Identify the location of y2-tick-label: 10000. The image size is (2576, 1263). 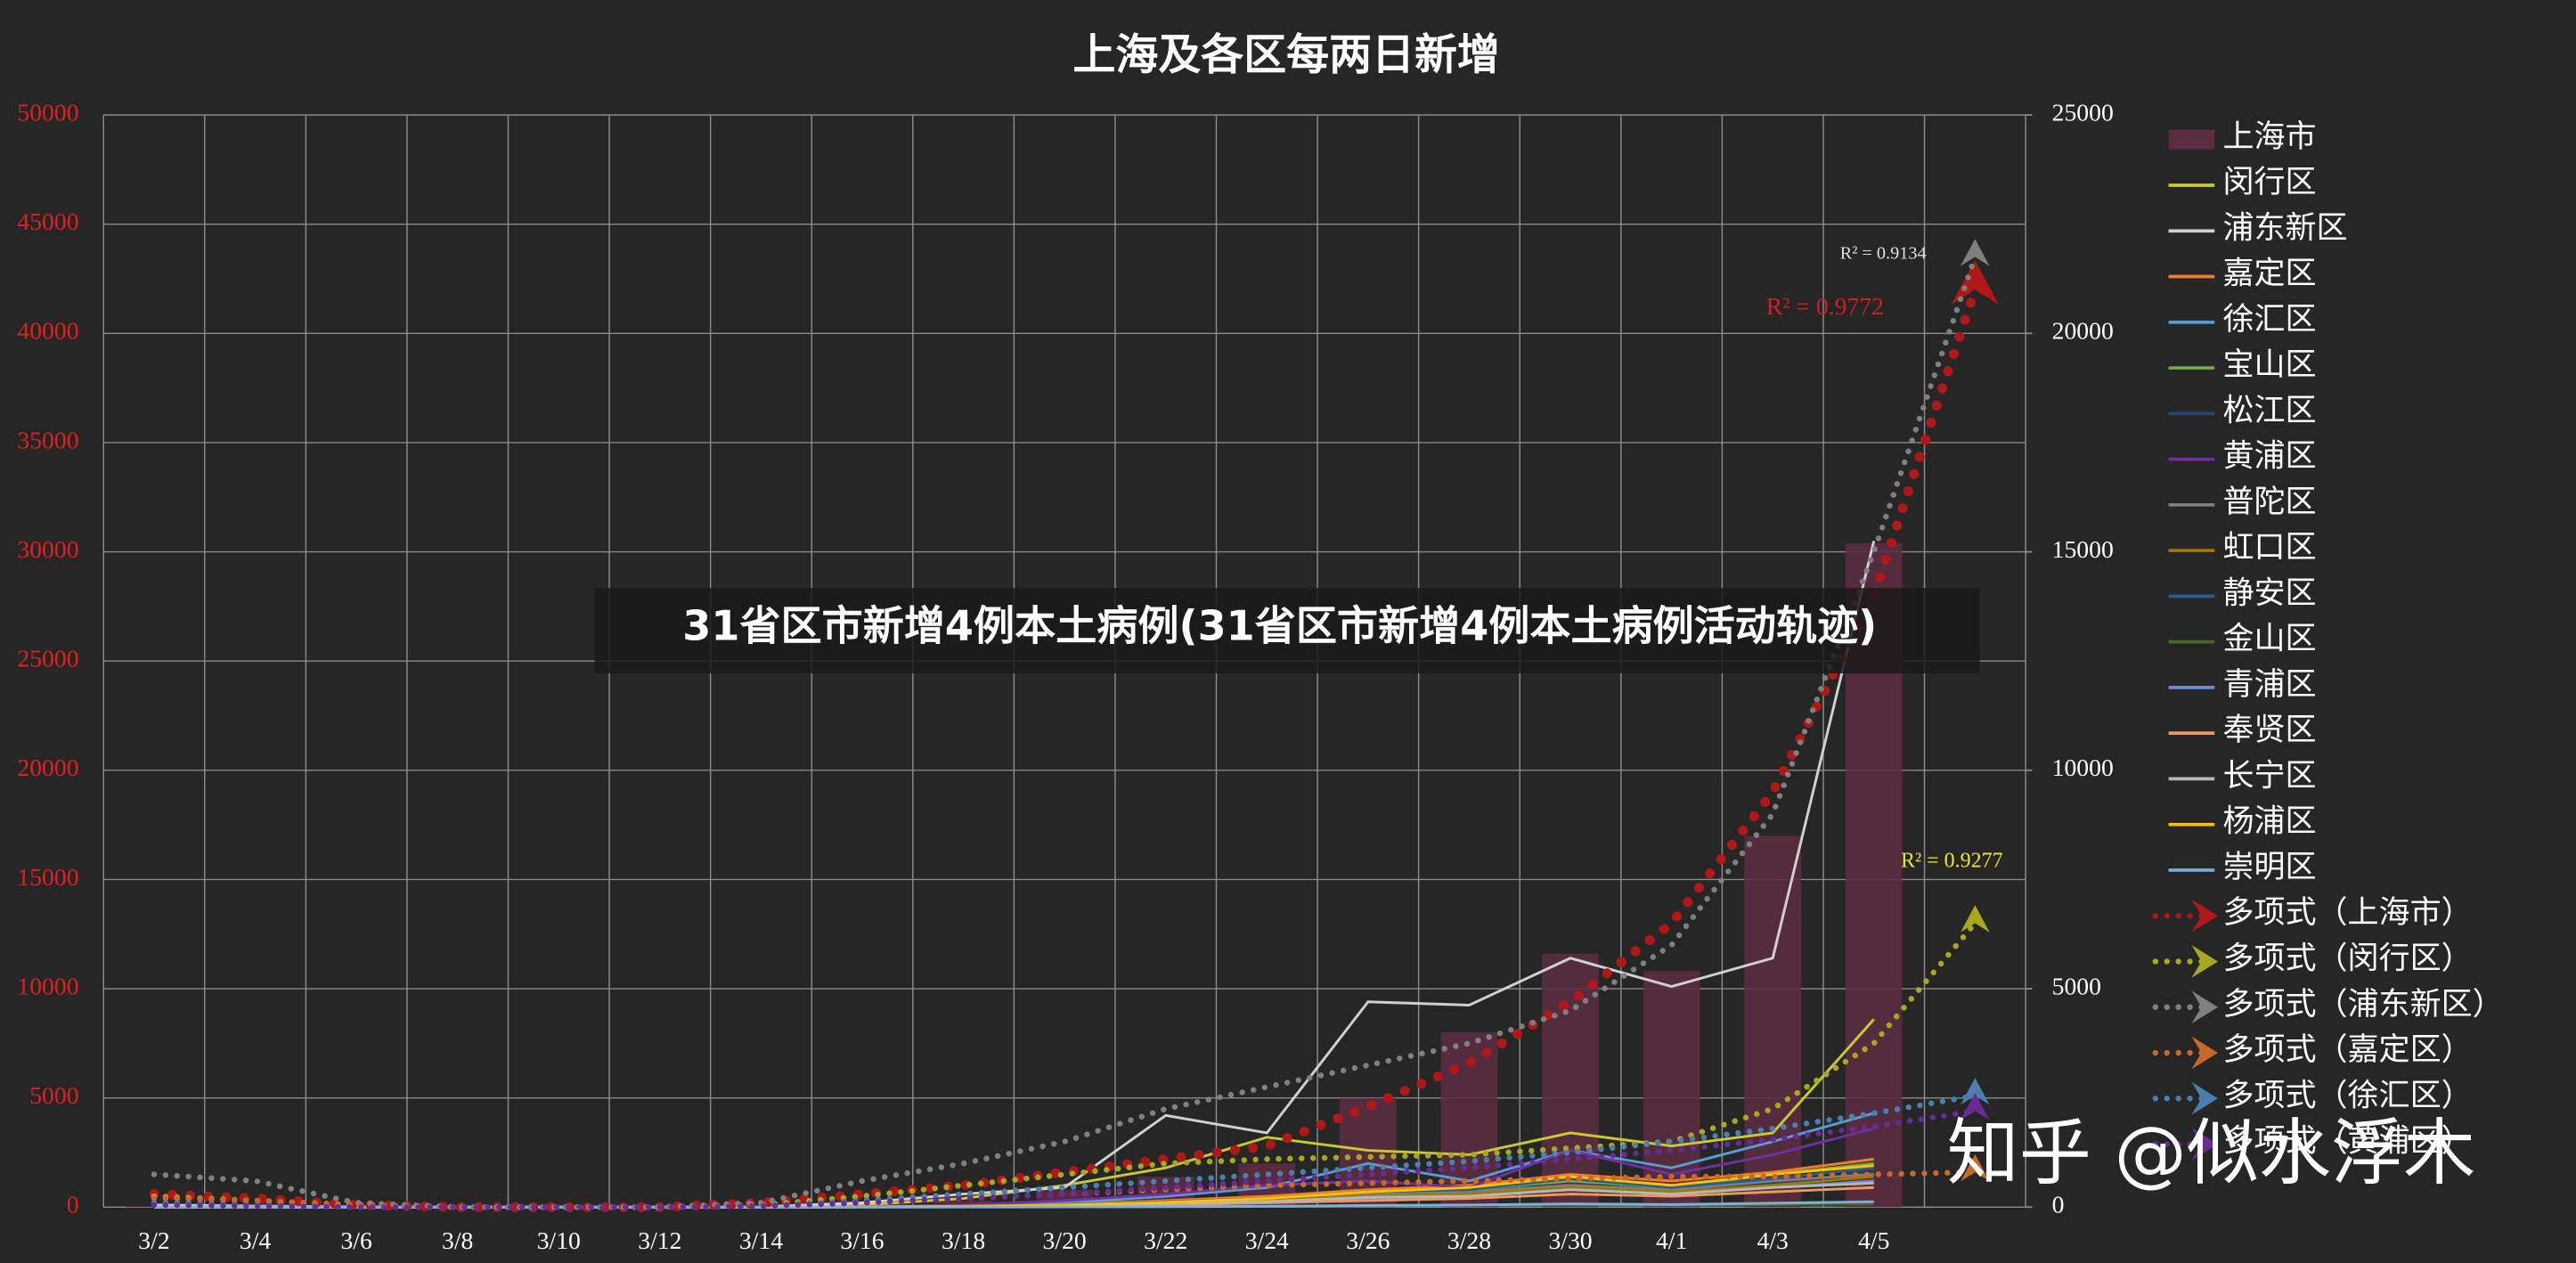
(2083, 767).